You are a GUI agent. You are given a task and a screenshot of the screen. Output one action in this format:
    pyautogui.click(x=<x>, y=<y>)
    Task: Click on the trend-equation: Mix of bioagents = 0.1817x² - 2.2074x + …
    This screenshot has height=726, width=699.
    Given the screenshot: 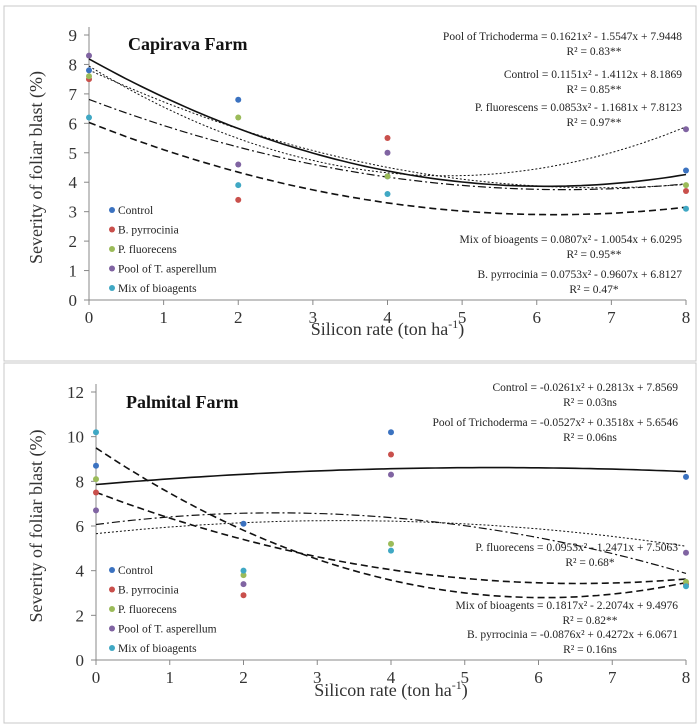 What is the action you would take?
    pyautogui.click(x=567, y=606)
    